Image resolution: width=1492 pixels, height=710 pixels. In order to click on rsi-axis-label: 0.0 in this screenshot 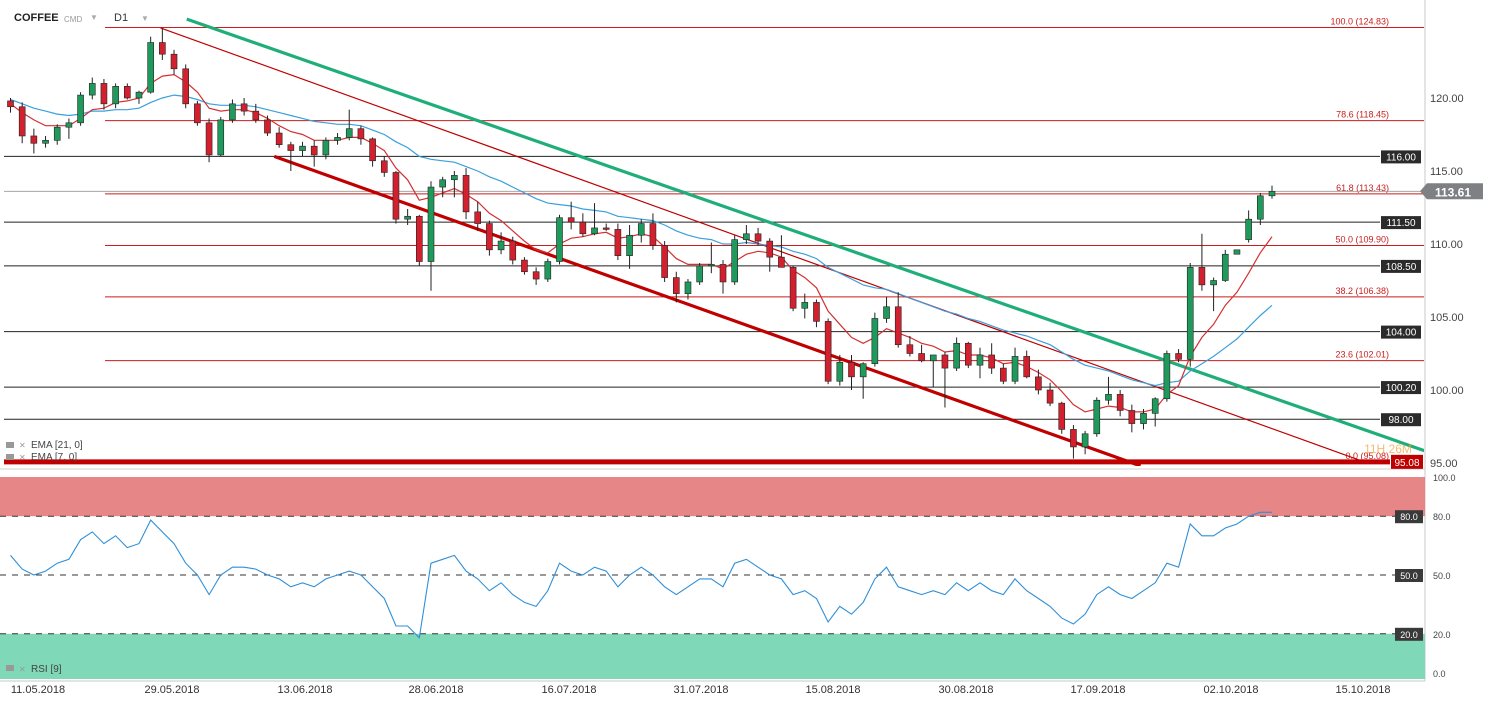, I will do `click(1439, 674)`.